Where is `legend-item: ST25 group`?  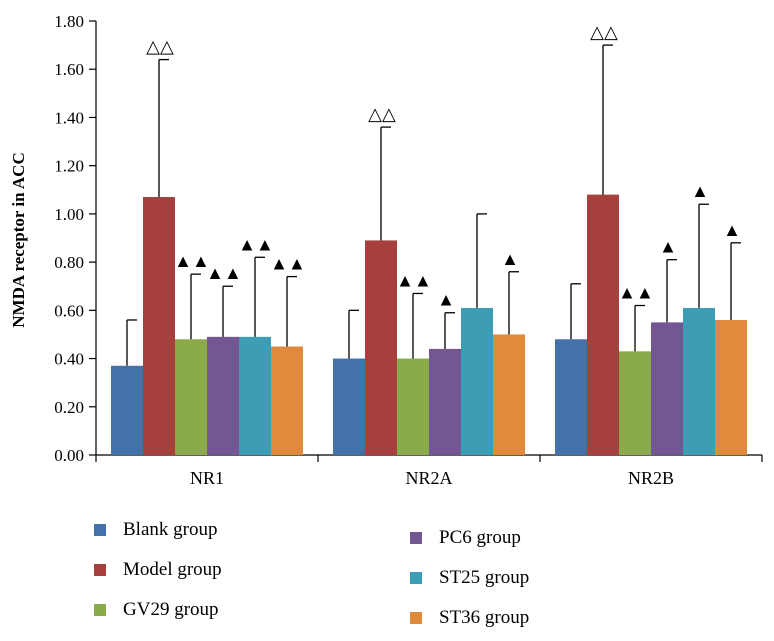 legend-item: ST25 group is located at coordinates (469, 578).